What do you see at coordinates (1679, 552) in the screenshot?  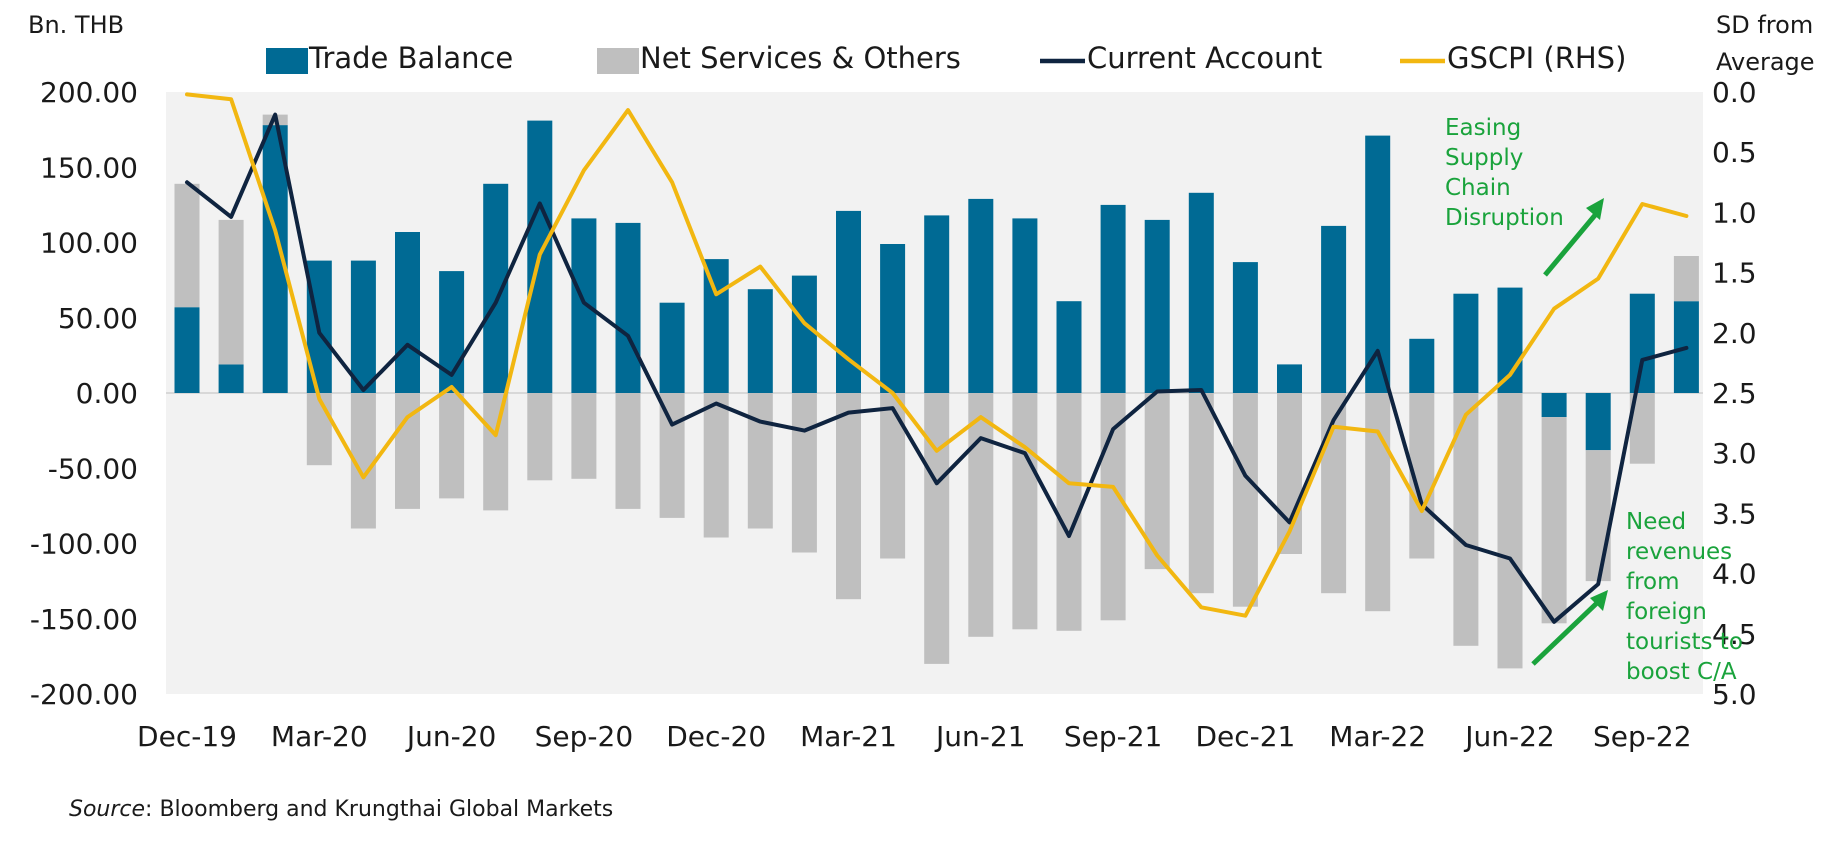 I see `annotation-tourism-line: revenues` at bounding box center [1679, 552].